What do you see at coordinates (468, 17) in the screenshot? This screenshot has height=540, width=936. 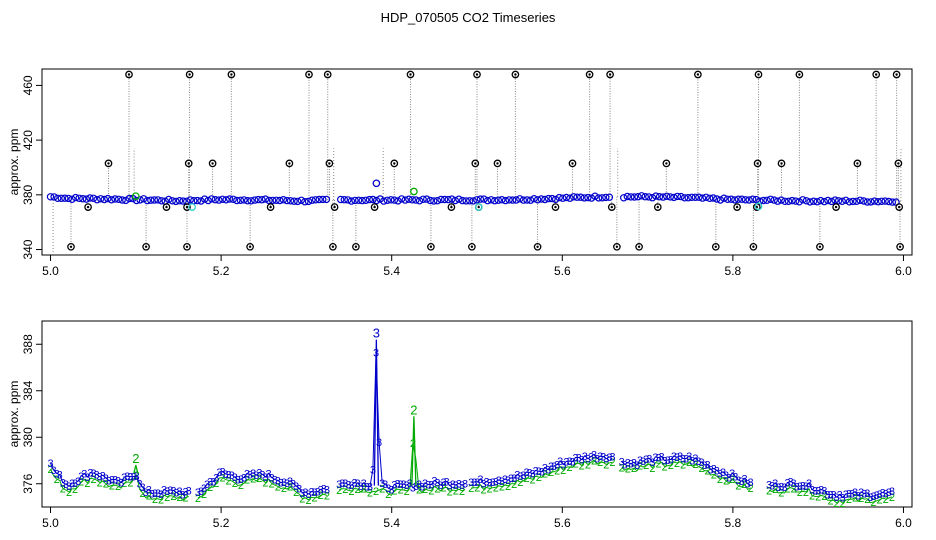 I see `figure-title: HDP_070505 CO2 Timeseries` at bounding box center [468, 17].